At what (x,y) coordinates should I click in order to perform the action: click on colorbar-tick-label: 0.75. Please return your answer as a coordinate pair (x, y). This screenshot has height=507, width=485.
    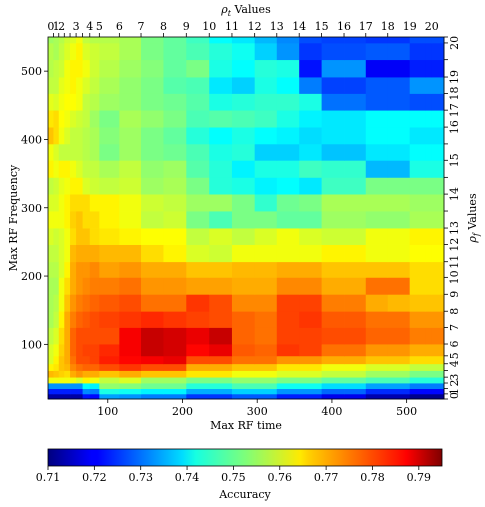
    Looking at the image, I should click on (233, 477).